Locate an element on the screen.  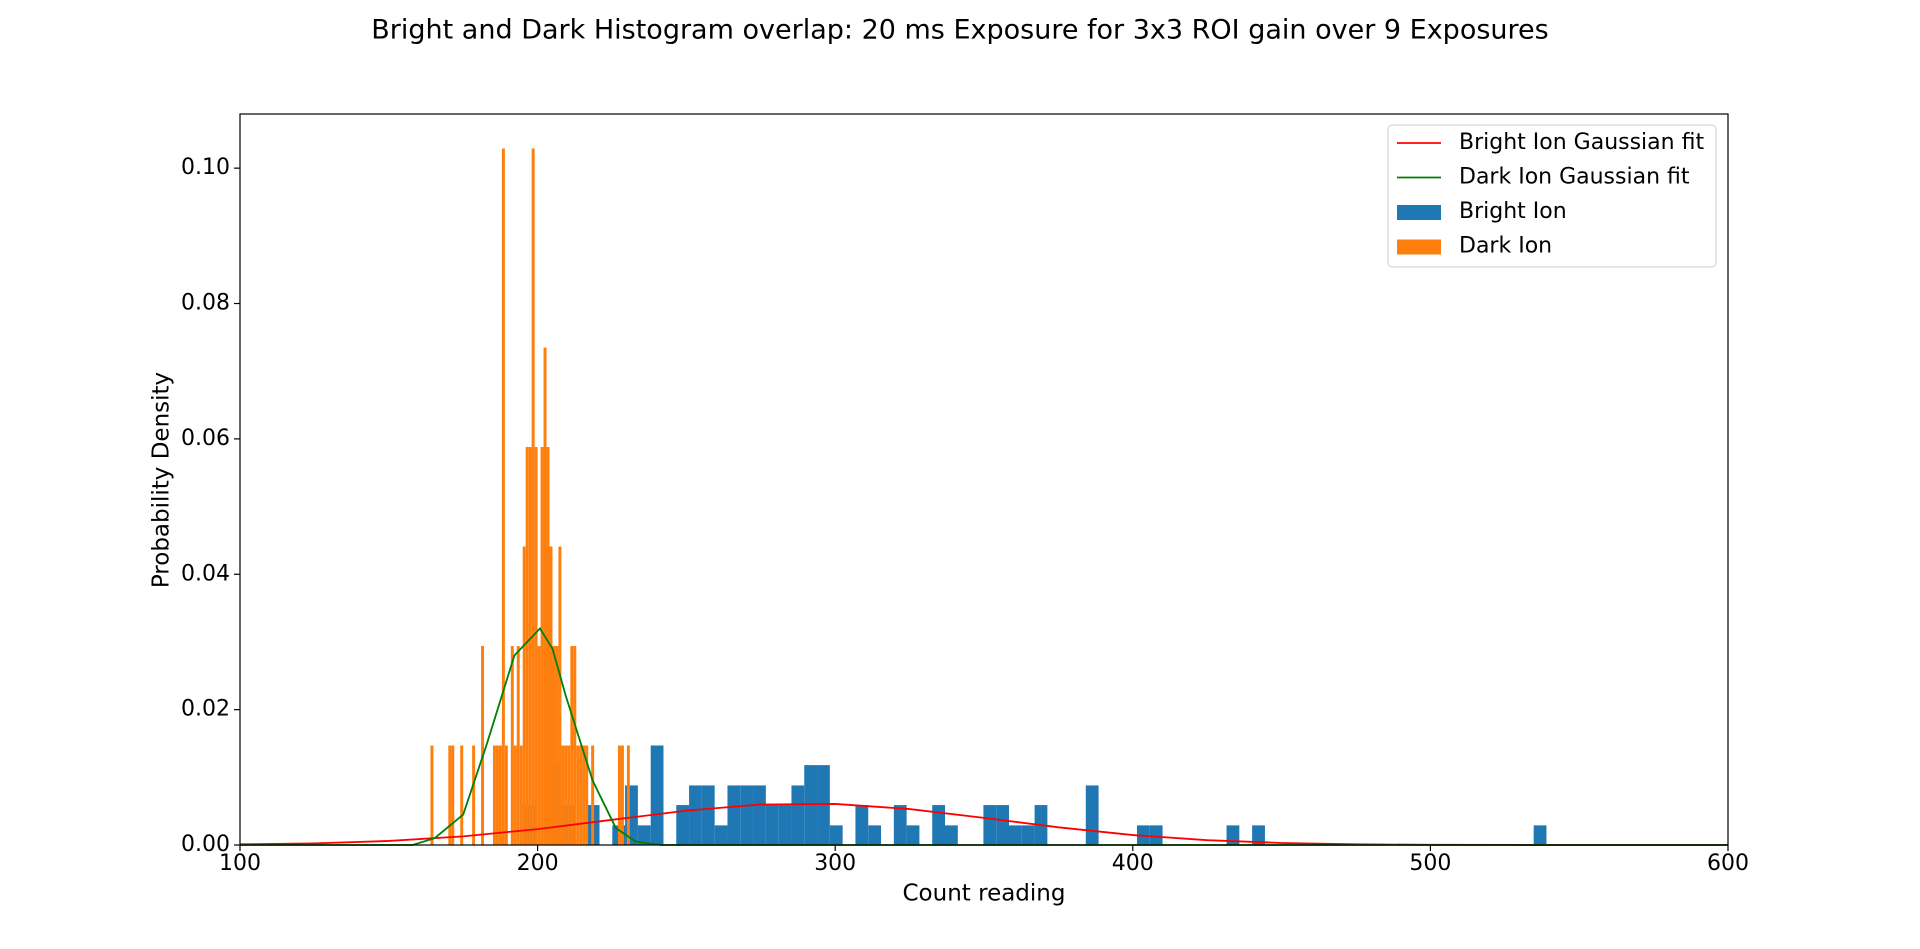
y-axis-label: Probability Density is located at coordinates (162, 480).